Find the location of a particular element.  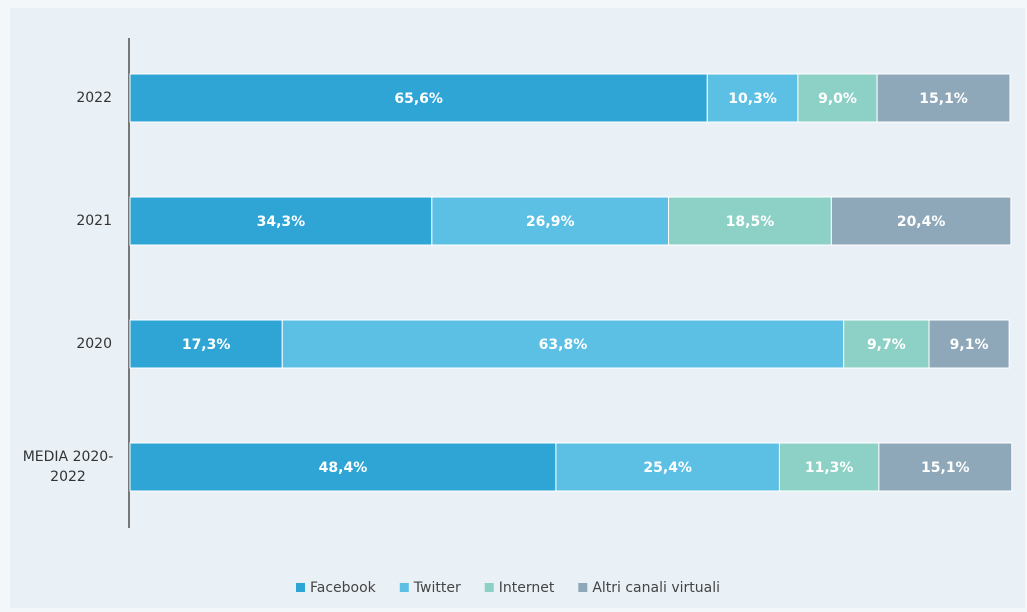

value-label: 26,9% is located at coordinates (550, 222).